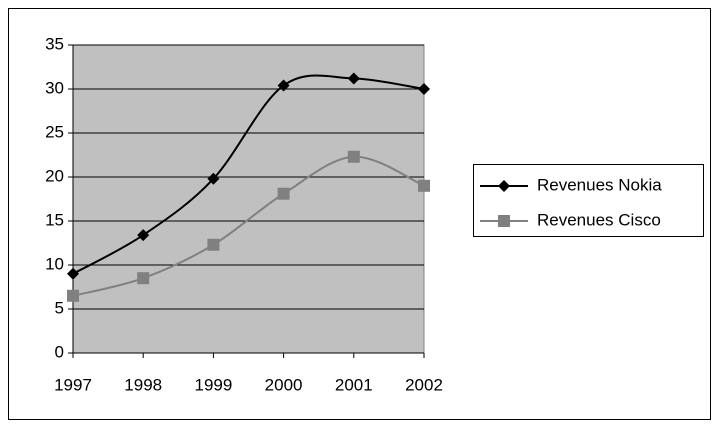  Describe the element at coordinates (284, 384) in the screenshot. I see `x-tick-label: 2000` at that location.